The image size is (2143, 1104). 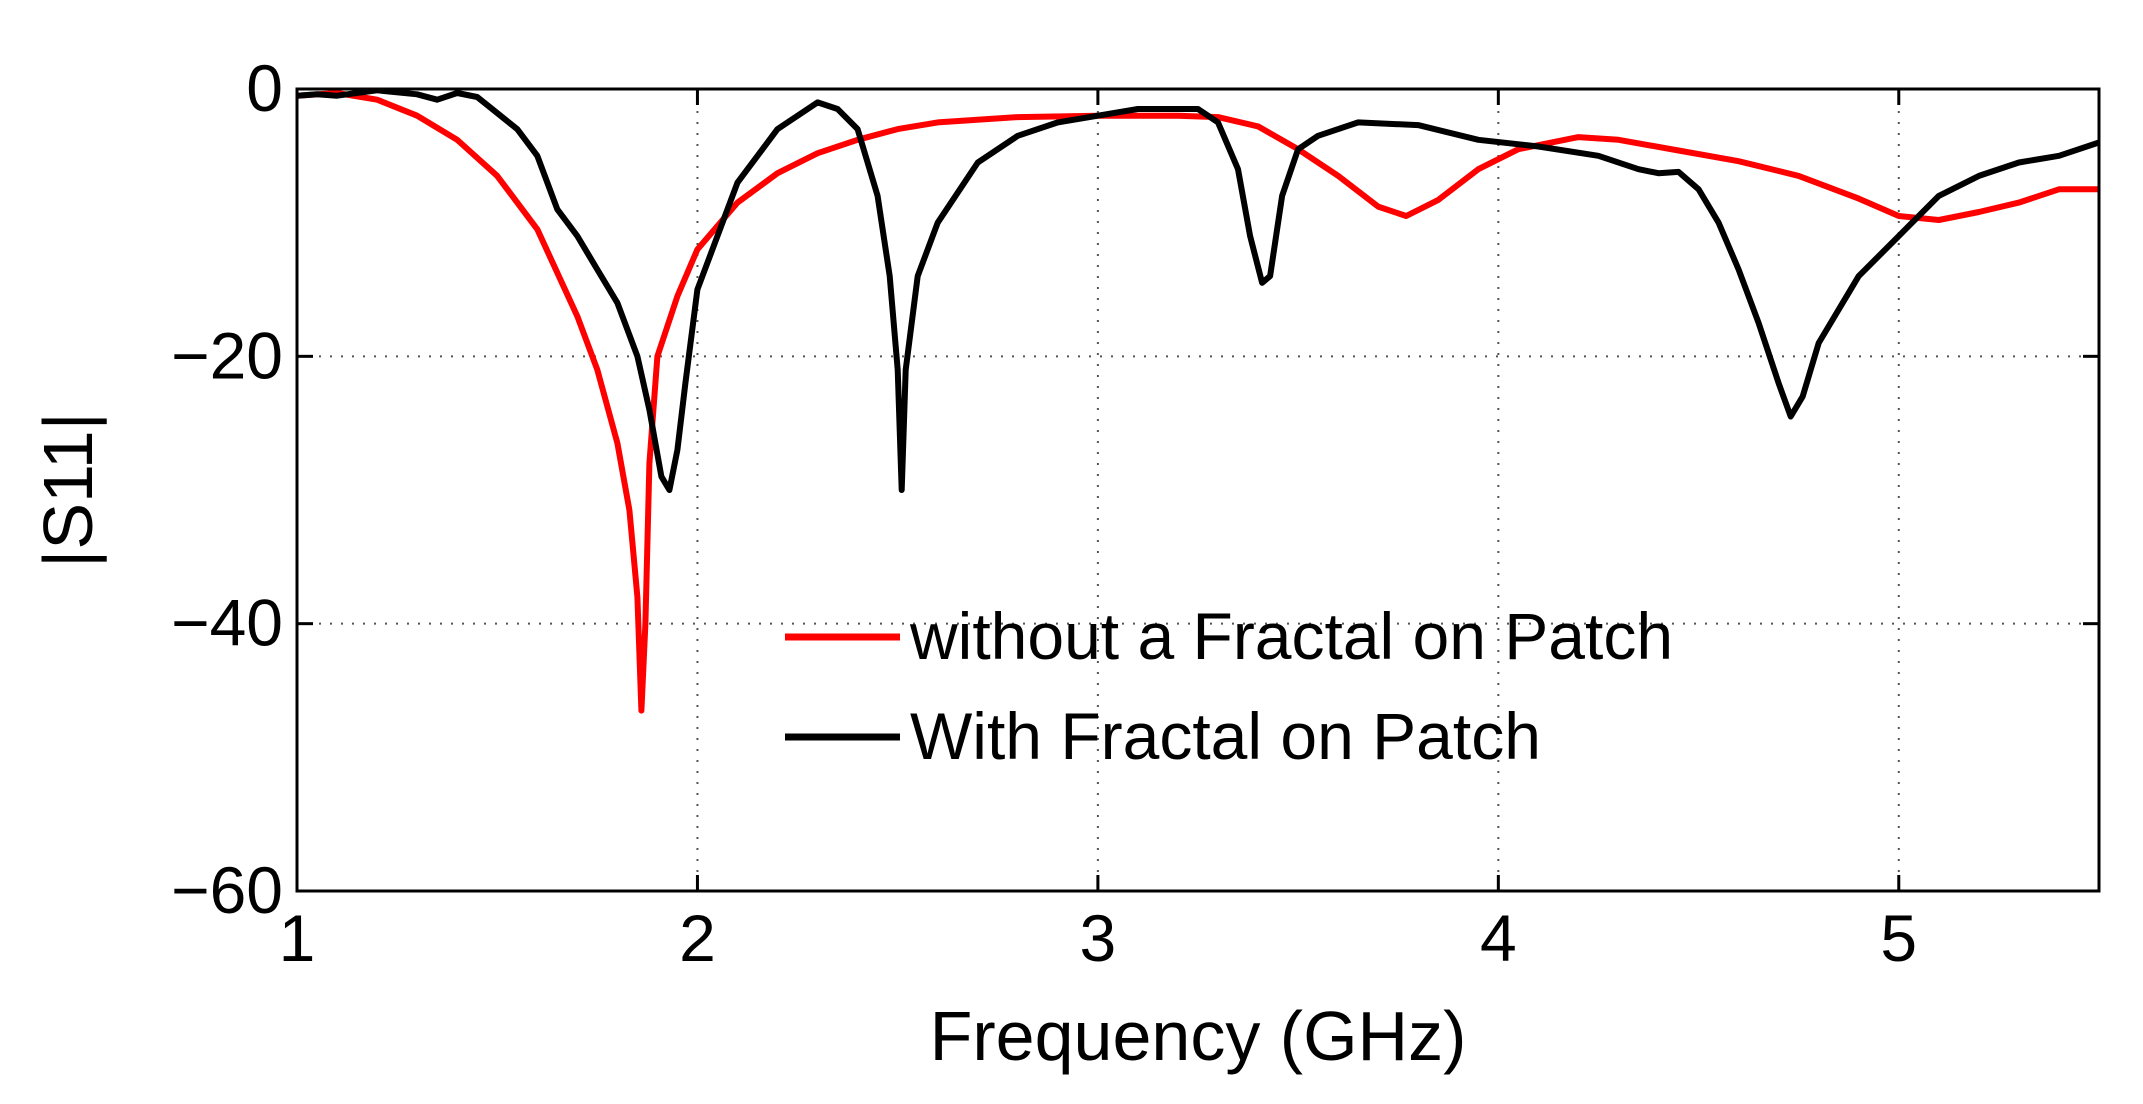 What do you see at coordinates (264, 88) in the screenshot?
I see `y-tick-label: 0` at bounding box center [264, 88].